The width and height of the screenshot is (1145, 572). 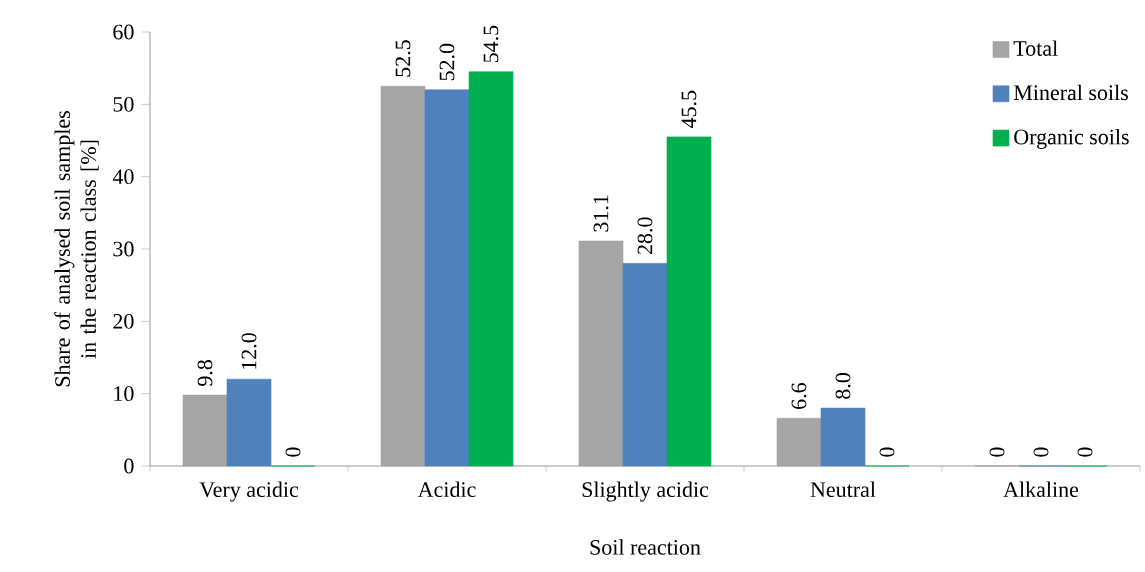 I want to click on x-tick-label: Neutral, so click(x=843, y=489).